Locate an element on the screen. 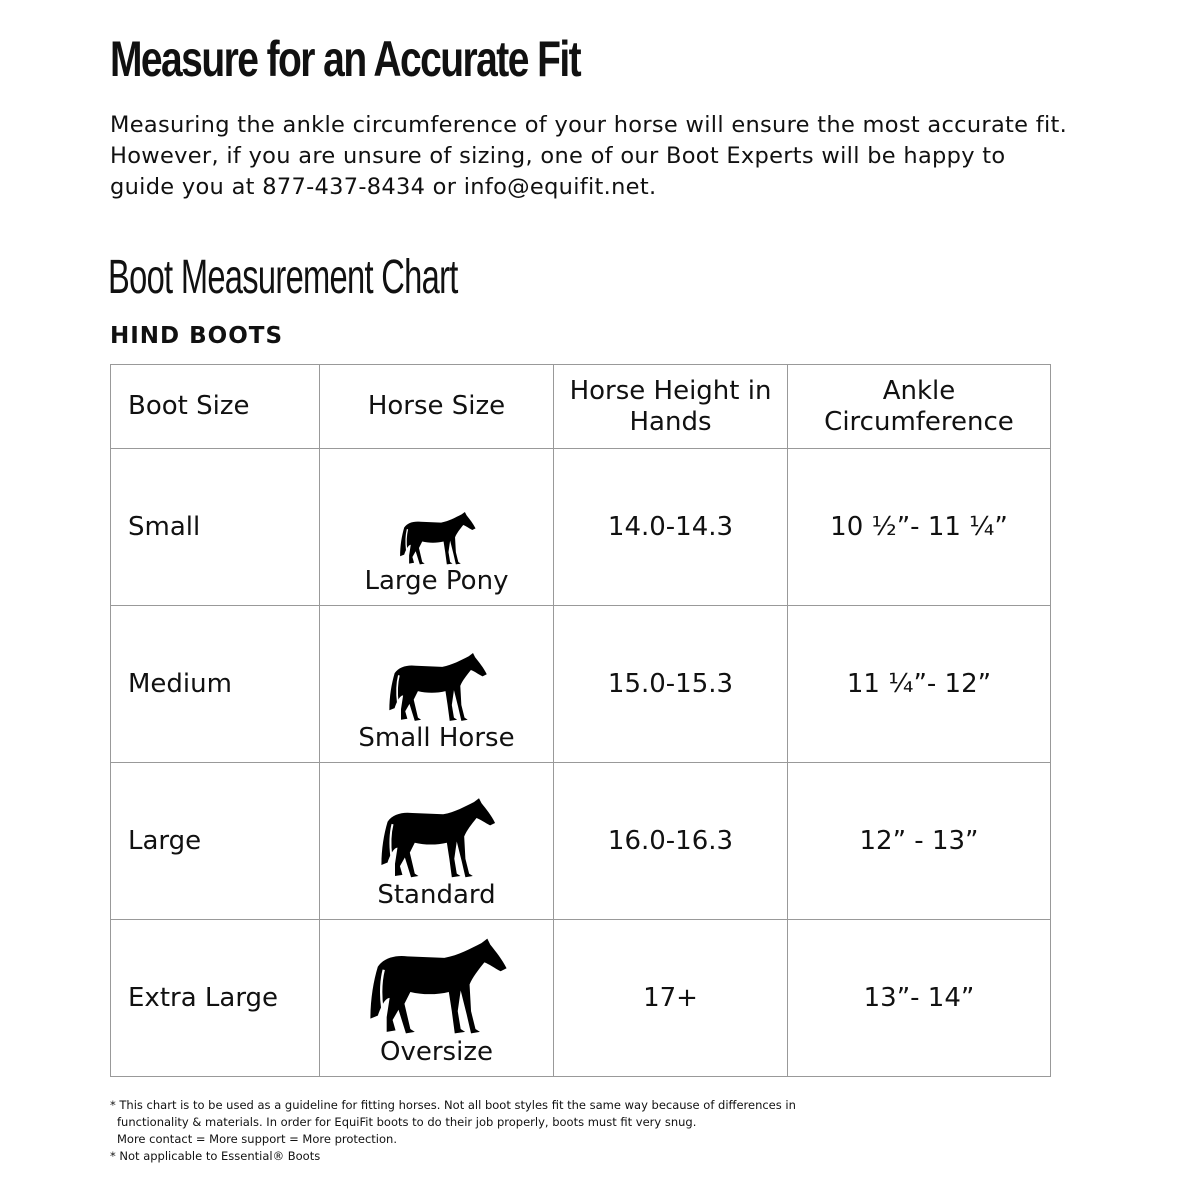 The image size is (1200, 1200). ankle-circumference: 13”- 14” is located at coordinates (919, 998).